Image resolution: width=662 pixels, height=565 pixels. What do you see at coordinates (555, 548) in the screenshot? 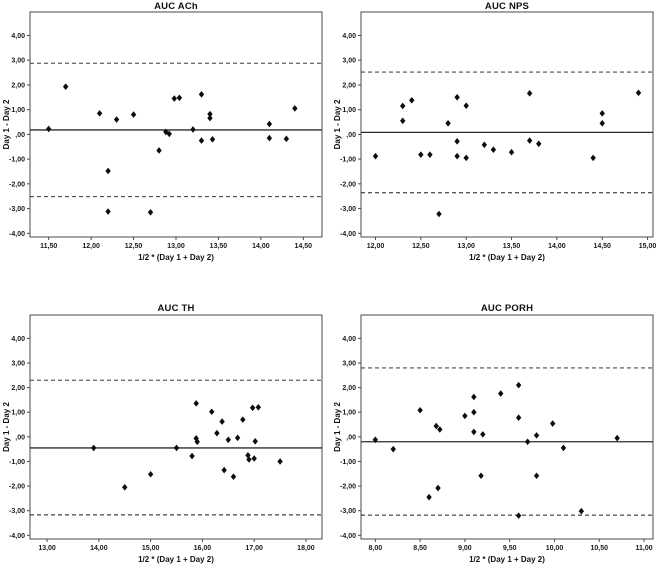
I see `x-tick-label: 10,00` at bounding box center [555, 548].